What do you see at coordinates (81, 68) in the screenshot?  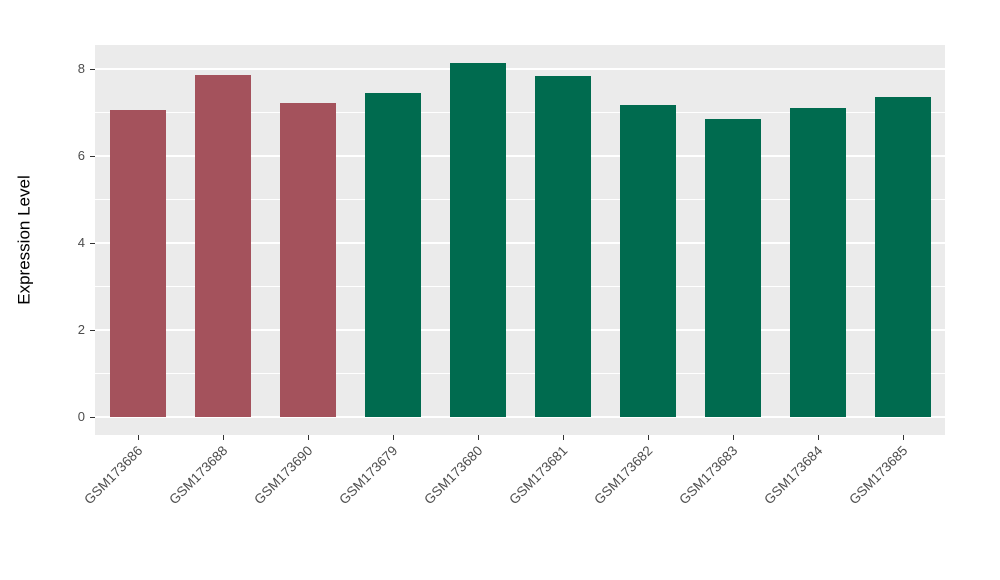 I see `y-tick-label: 8` at bounding box center [81, 68].